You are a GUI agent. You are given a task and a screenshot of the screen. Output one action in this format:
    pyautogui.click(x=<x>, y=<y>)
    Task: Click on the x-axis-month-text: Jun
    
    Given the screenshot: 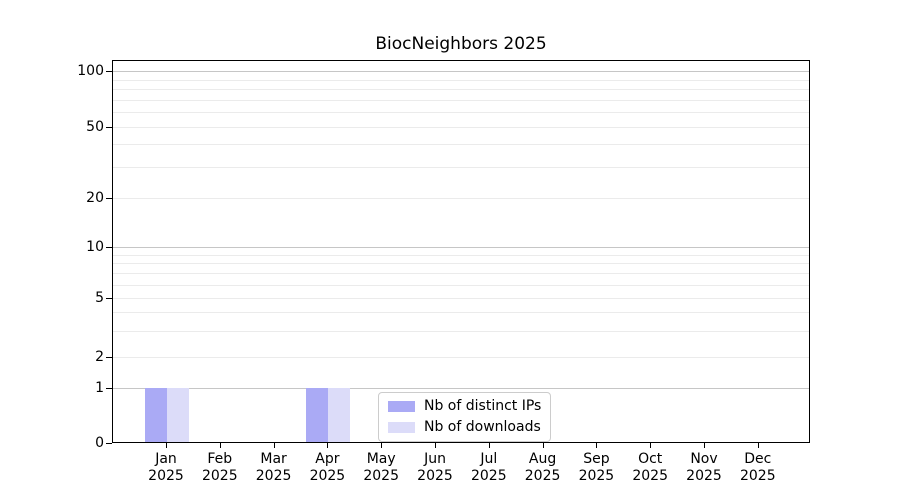 What is the action you would take?
    pyautogui.click(x=435, y=459)
    